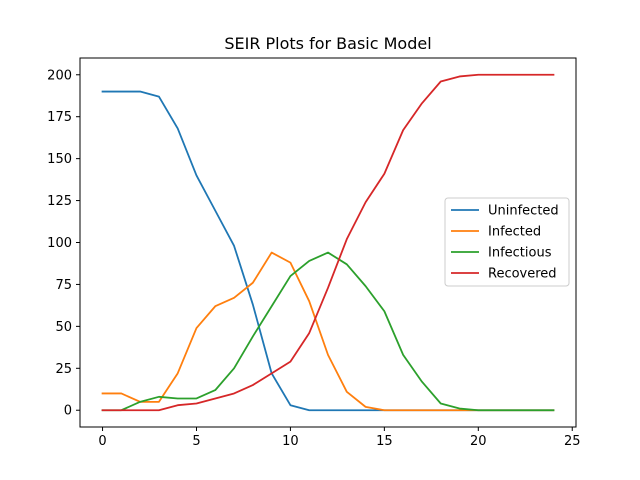  I want to click on y-tick-label: 50, so click(63, 327).